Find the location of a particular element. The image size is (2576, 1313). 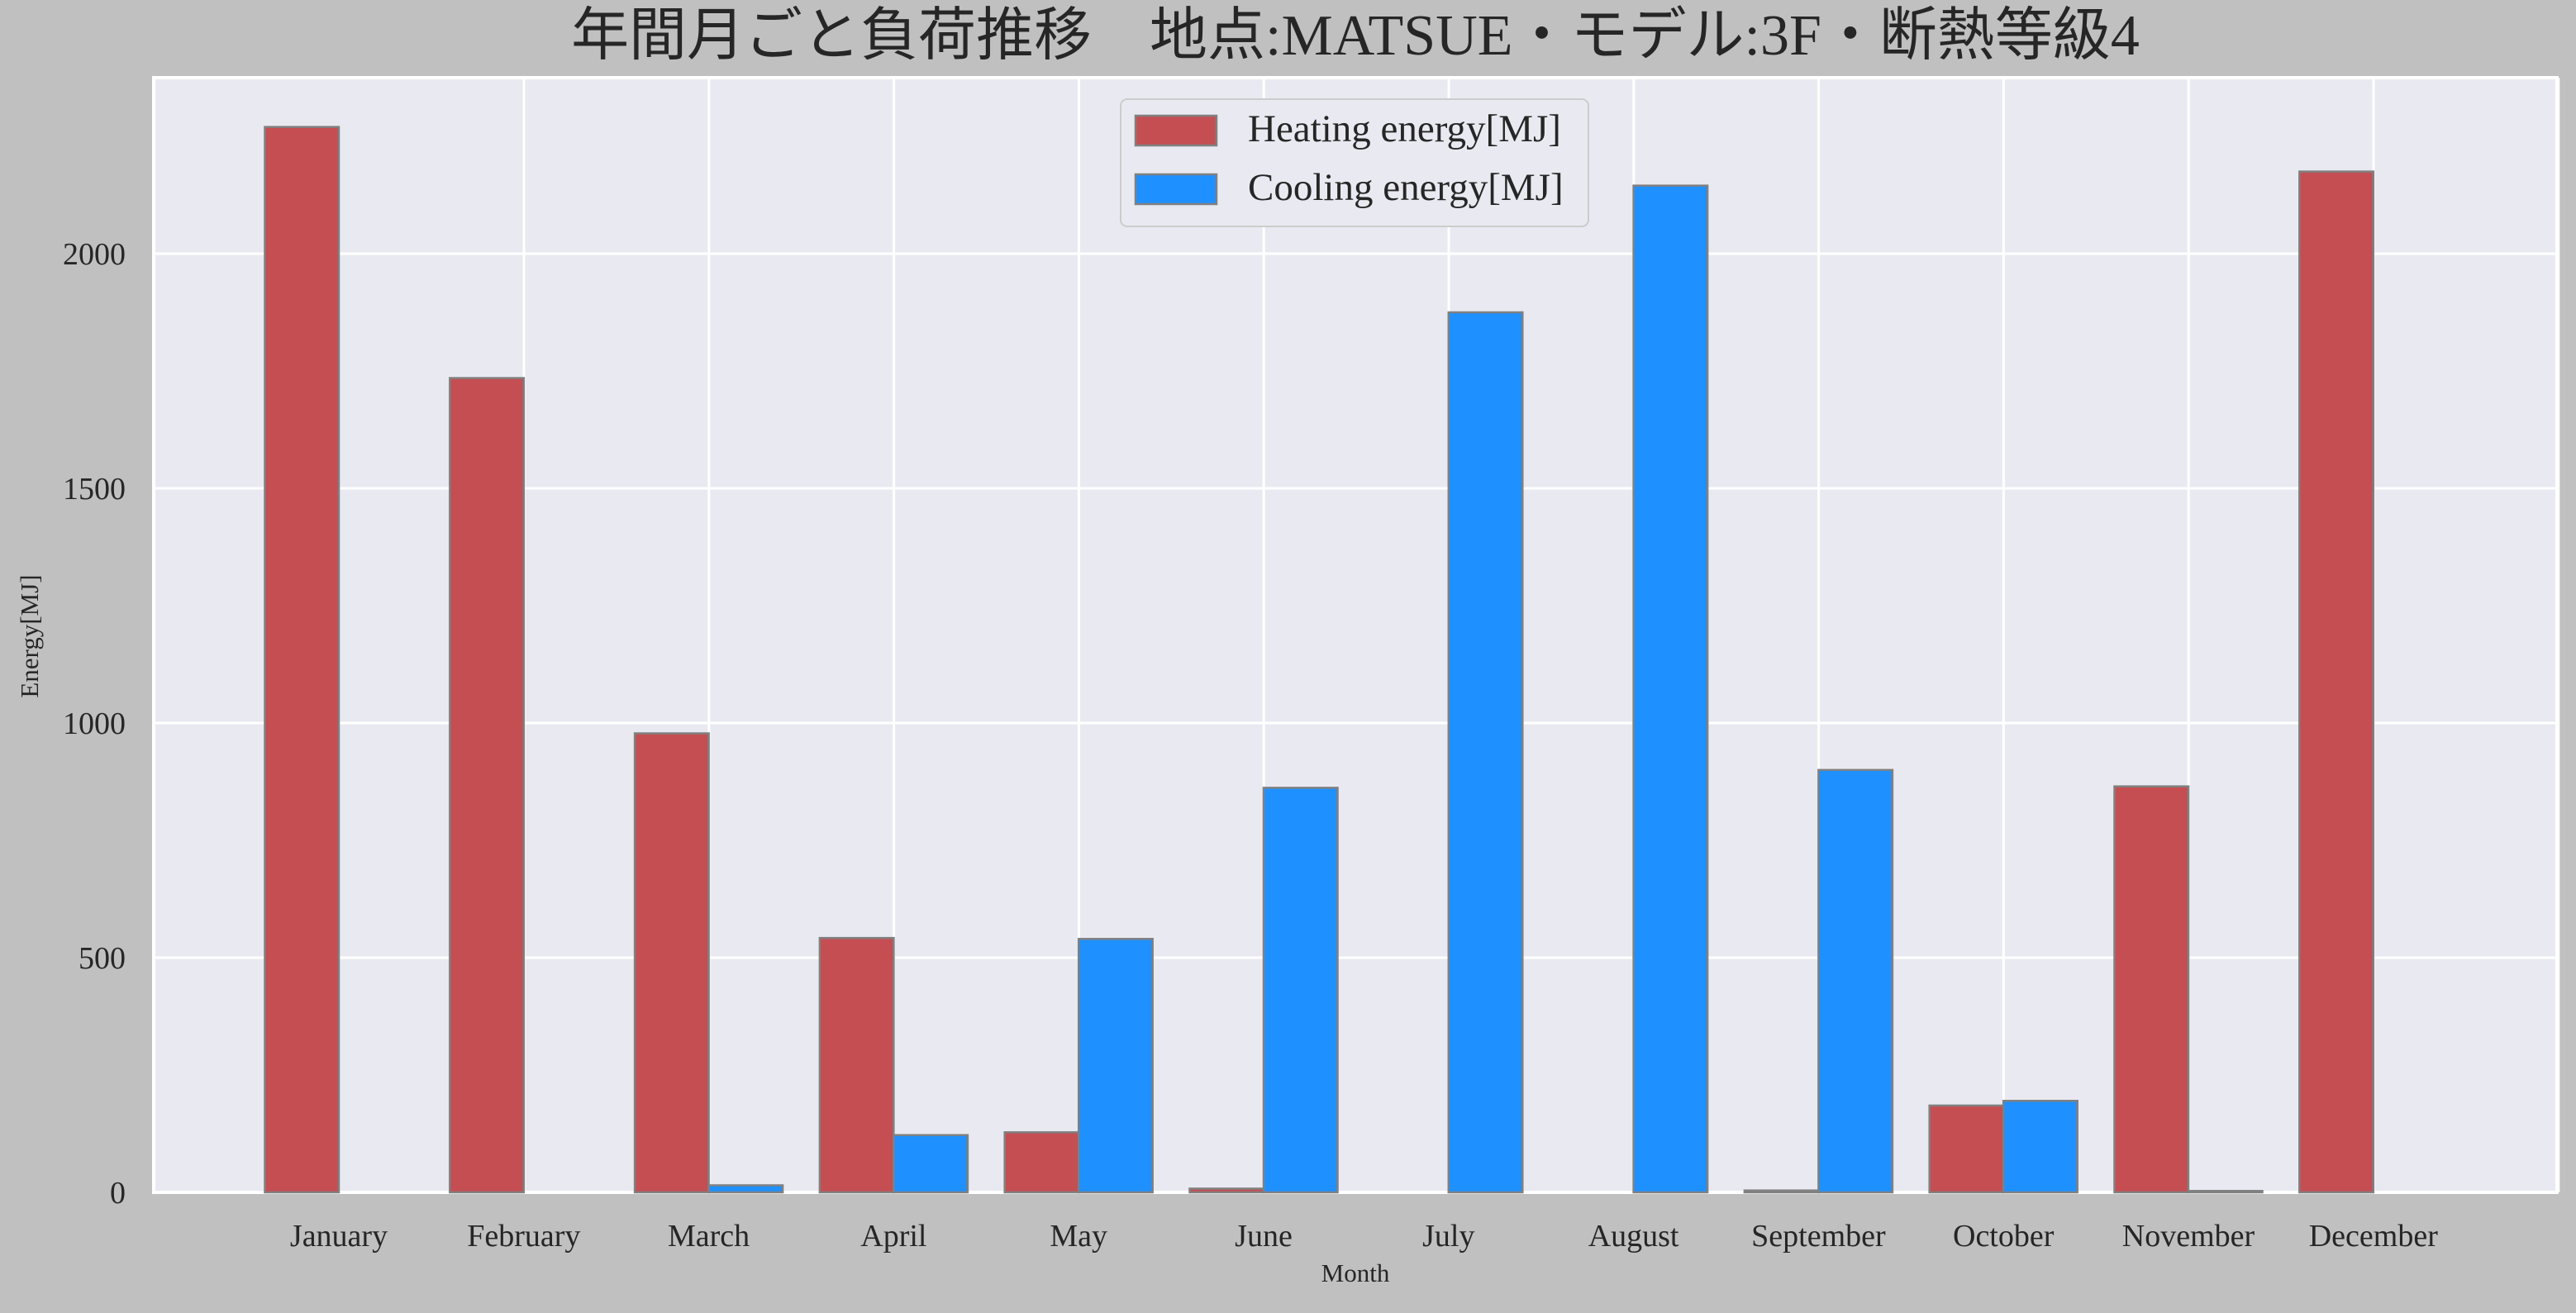

heating-bar-november is located at coordinates (2152, 989).